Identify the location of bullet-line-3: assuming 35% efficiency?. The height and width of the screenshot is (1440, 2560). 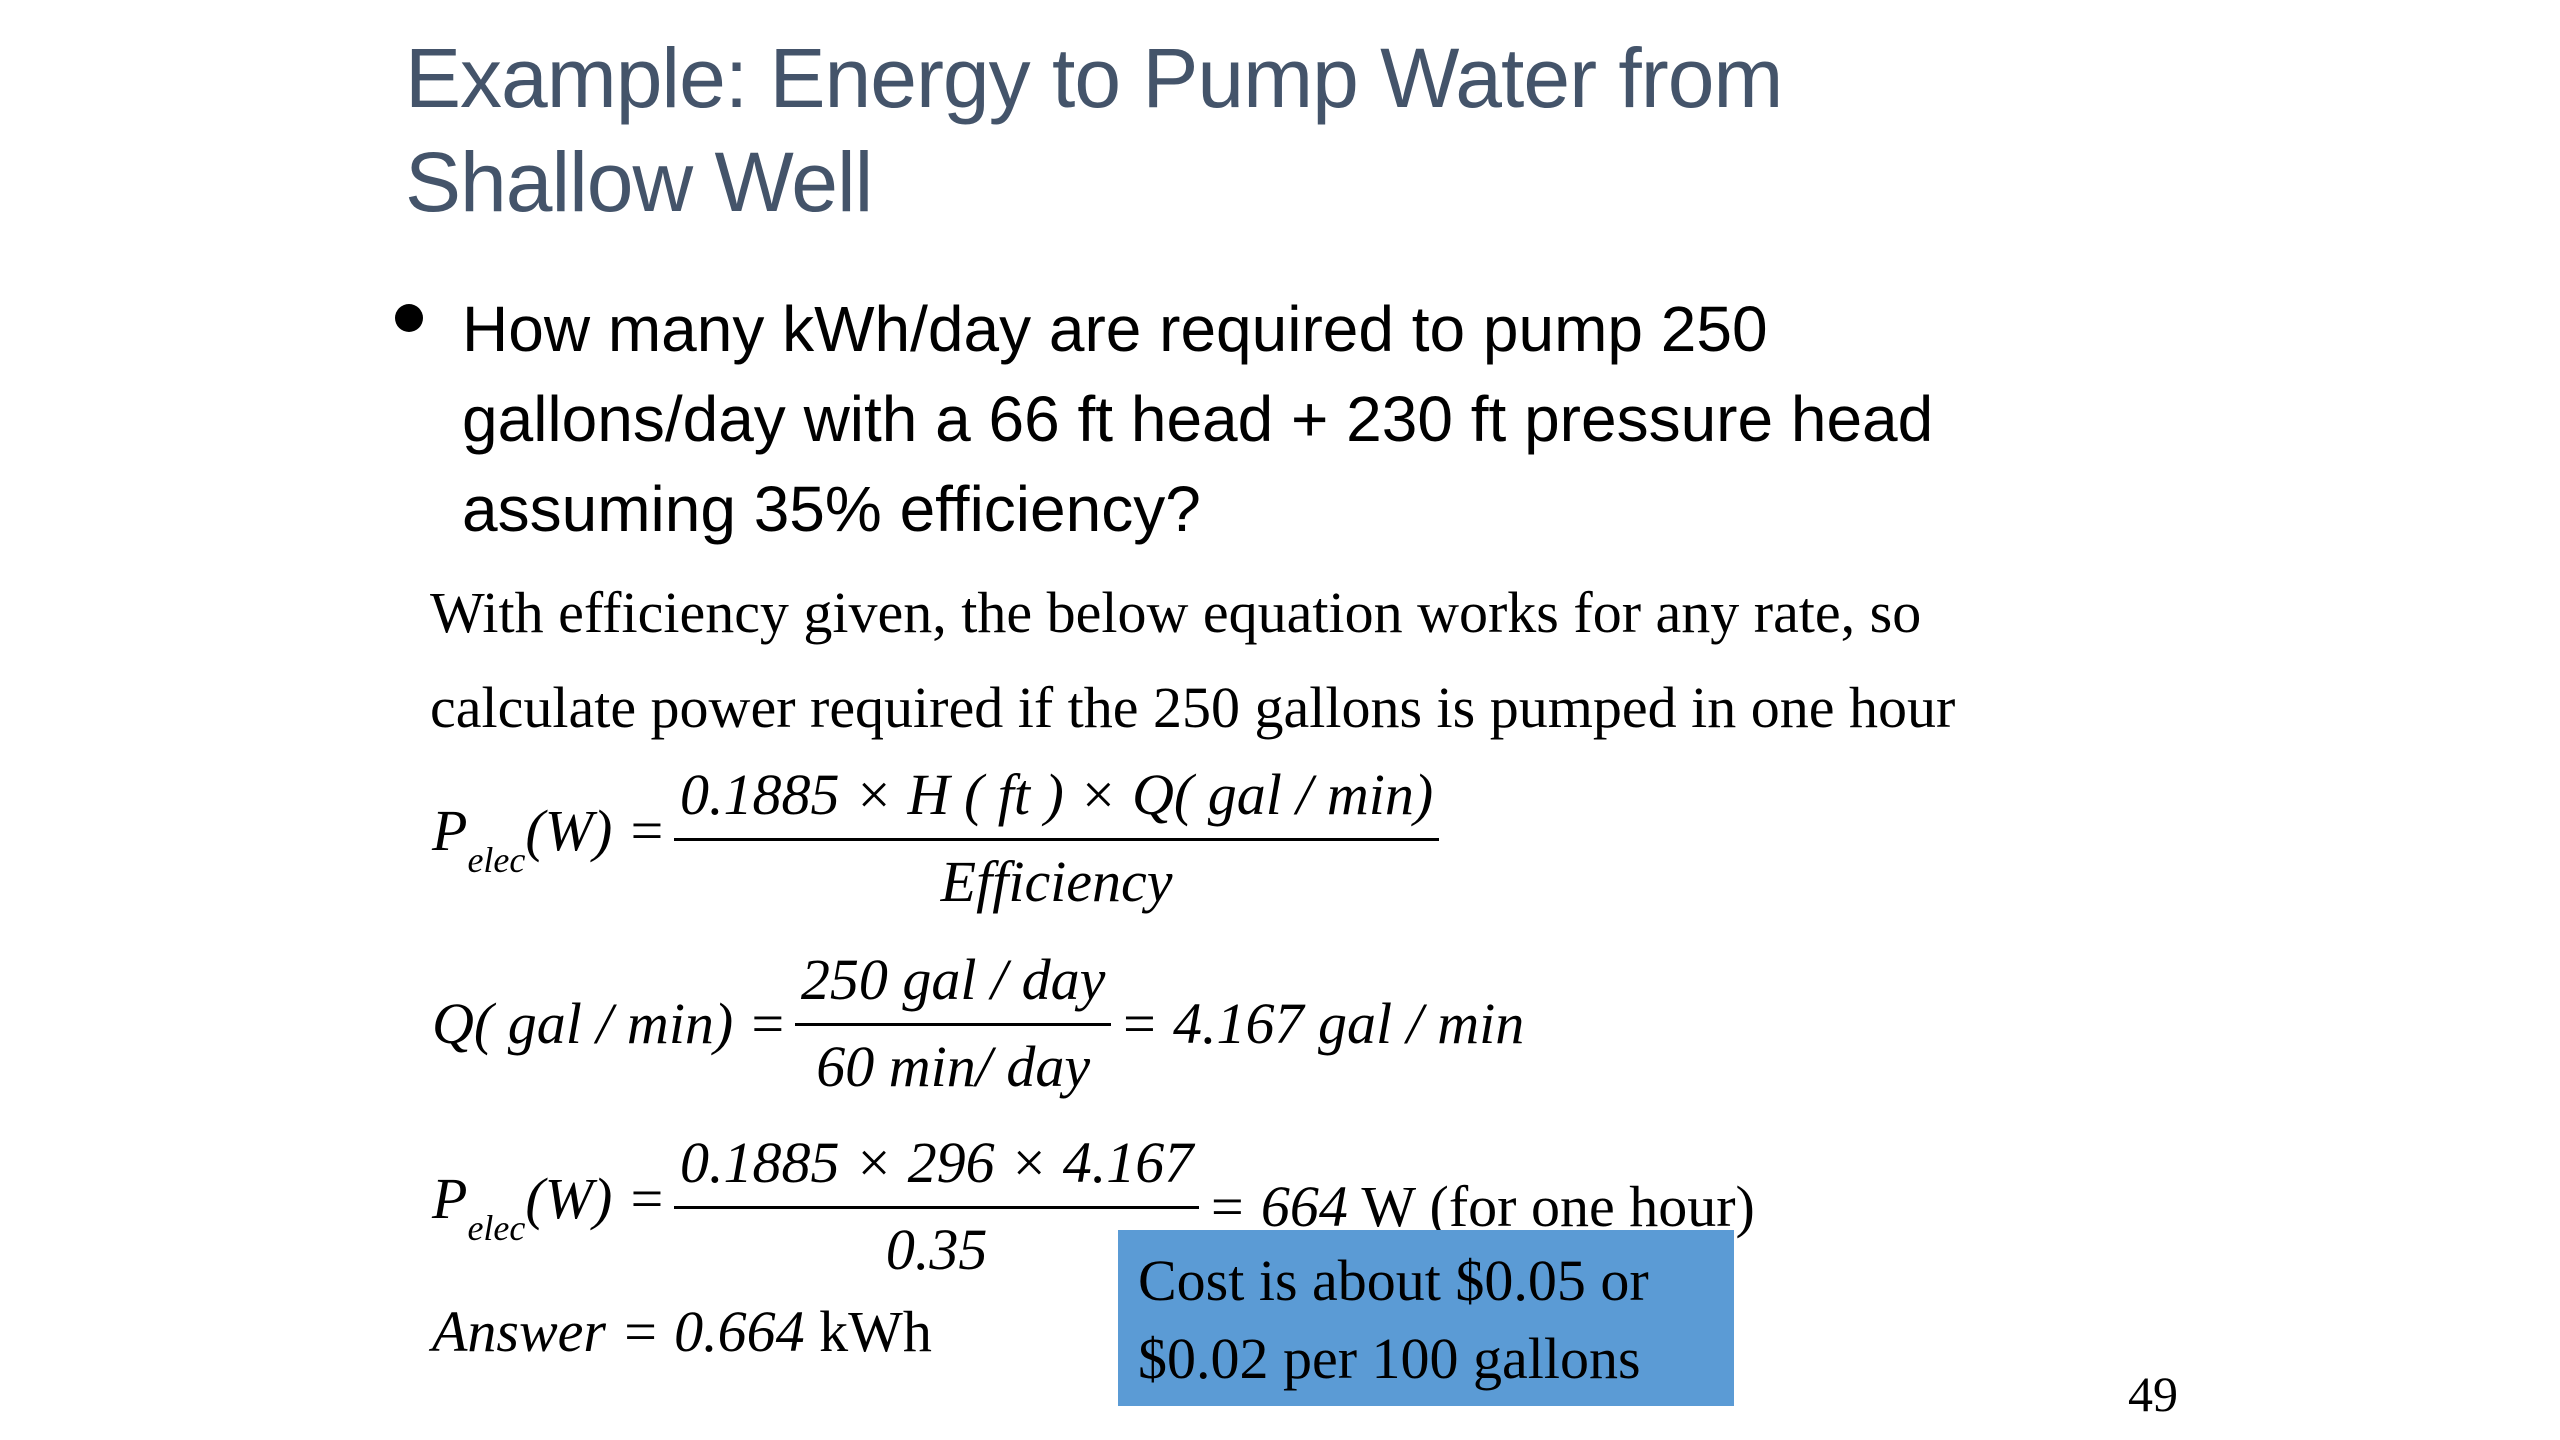
(831, 509).